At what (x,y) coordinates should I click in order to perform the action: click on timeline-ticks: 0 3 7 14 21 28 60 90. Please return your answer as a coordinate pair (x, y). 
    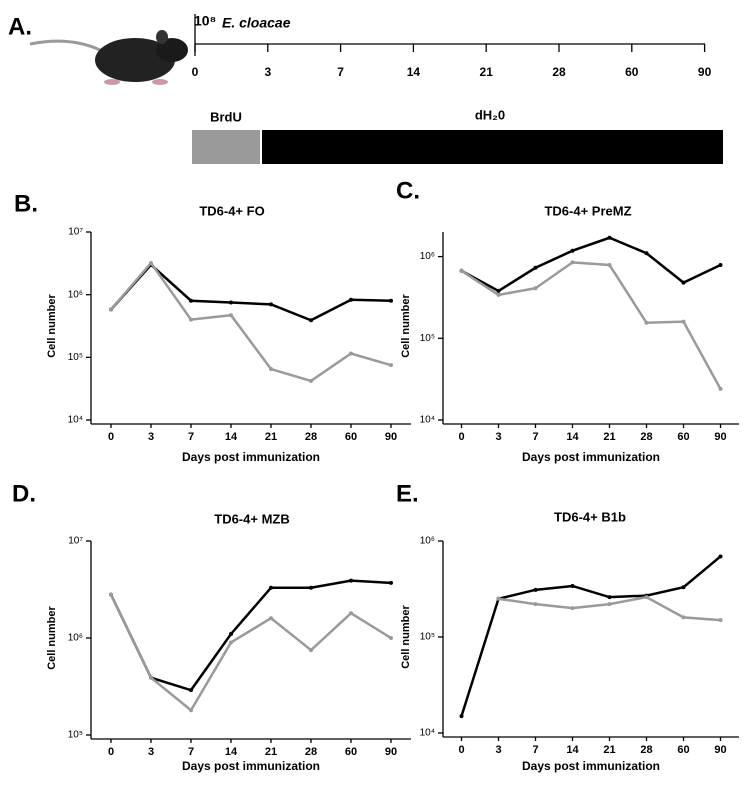
    Looking at the image, I should click on (452, 61).